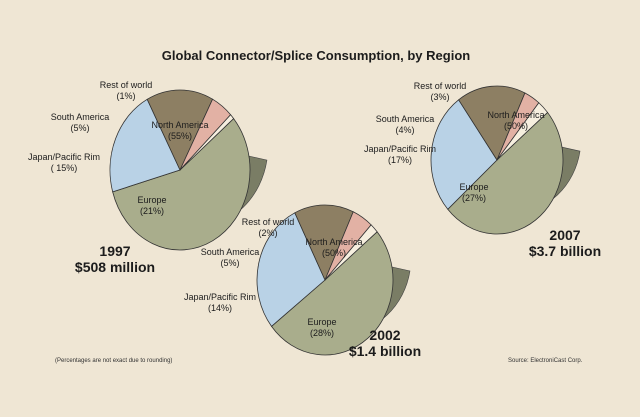 This screenshot has width=640, height=417. What do you see at coordinates (564, 235) in the screenshot?
I see `pie-2007-year: 2007` at bounding box center [564, 235].